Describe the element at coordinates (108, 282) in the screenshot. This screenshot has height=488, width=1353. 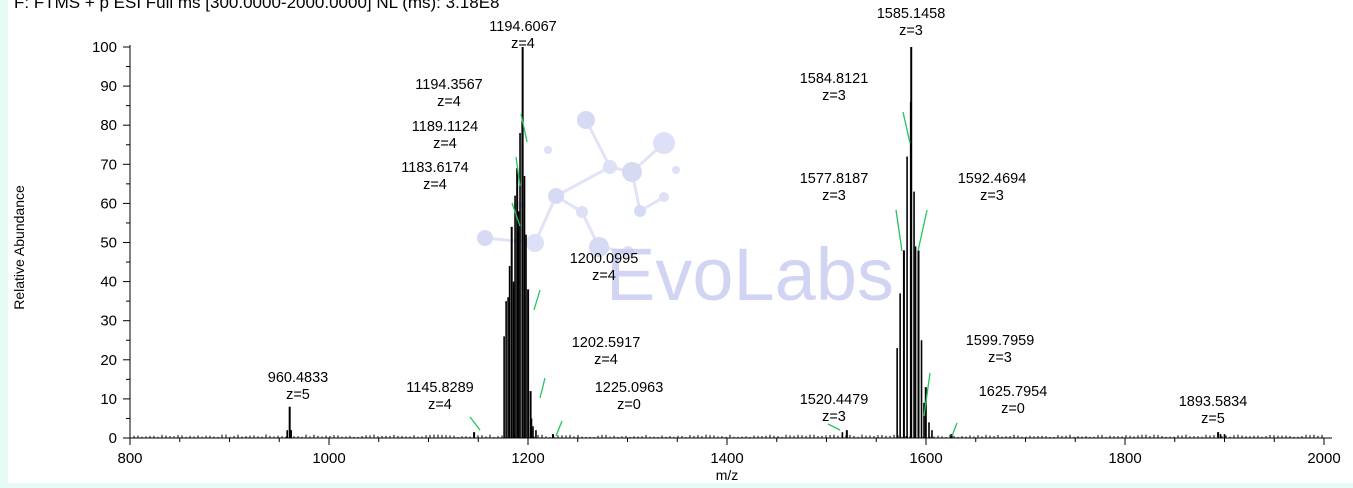
I see `y-tick-label: 40` at that location.